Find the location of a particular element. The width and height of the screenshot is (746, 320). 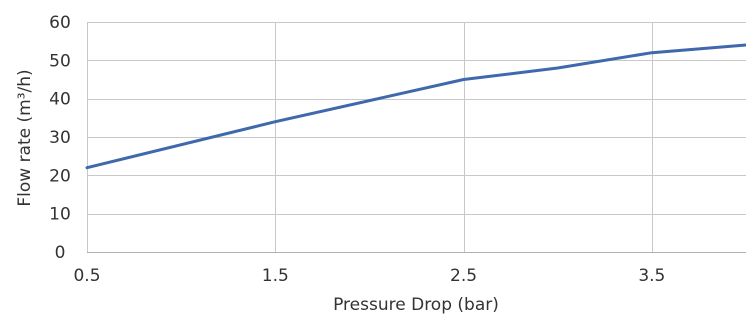

y-tick-labels: 0 10 20 30 40 50 60 is located at coordinates (60, 138).